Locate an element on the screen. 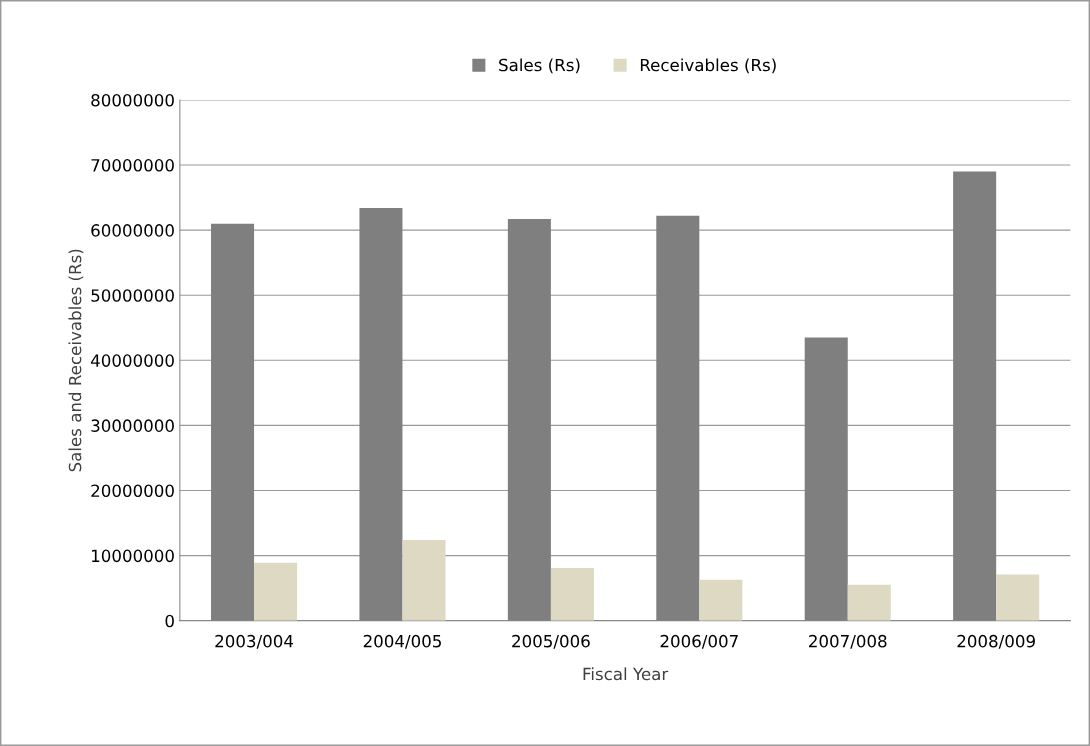  x-tick-label: 2007/008 is located at coordinates (848, 641).